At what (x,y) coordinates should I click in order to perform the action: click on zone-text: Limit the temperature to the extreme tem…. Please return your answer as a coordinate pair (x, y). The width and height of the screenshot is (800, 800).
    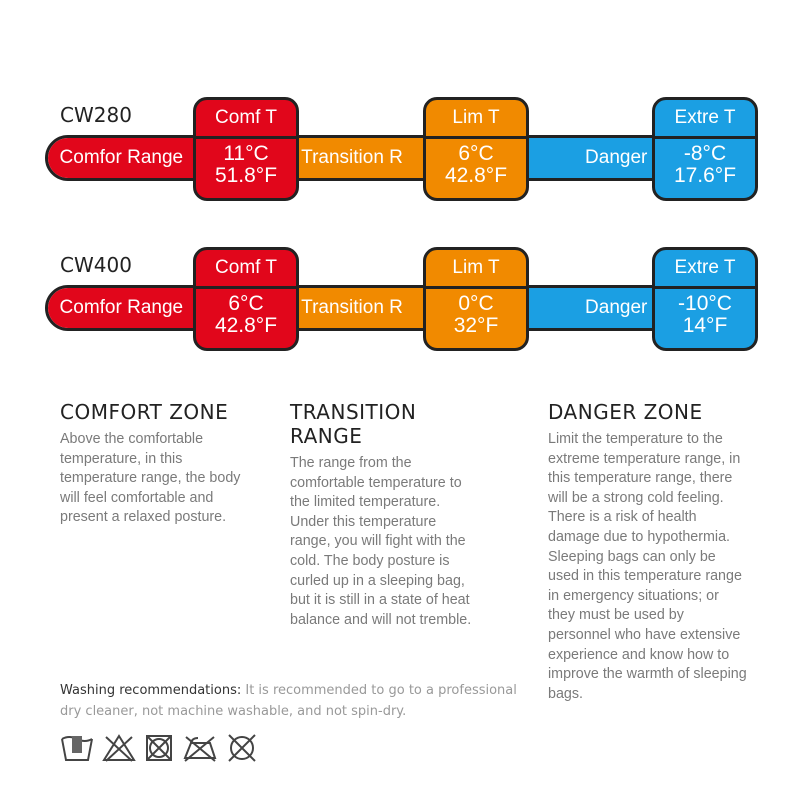
    Looking at the image, I should click on (647, 566).